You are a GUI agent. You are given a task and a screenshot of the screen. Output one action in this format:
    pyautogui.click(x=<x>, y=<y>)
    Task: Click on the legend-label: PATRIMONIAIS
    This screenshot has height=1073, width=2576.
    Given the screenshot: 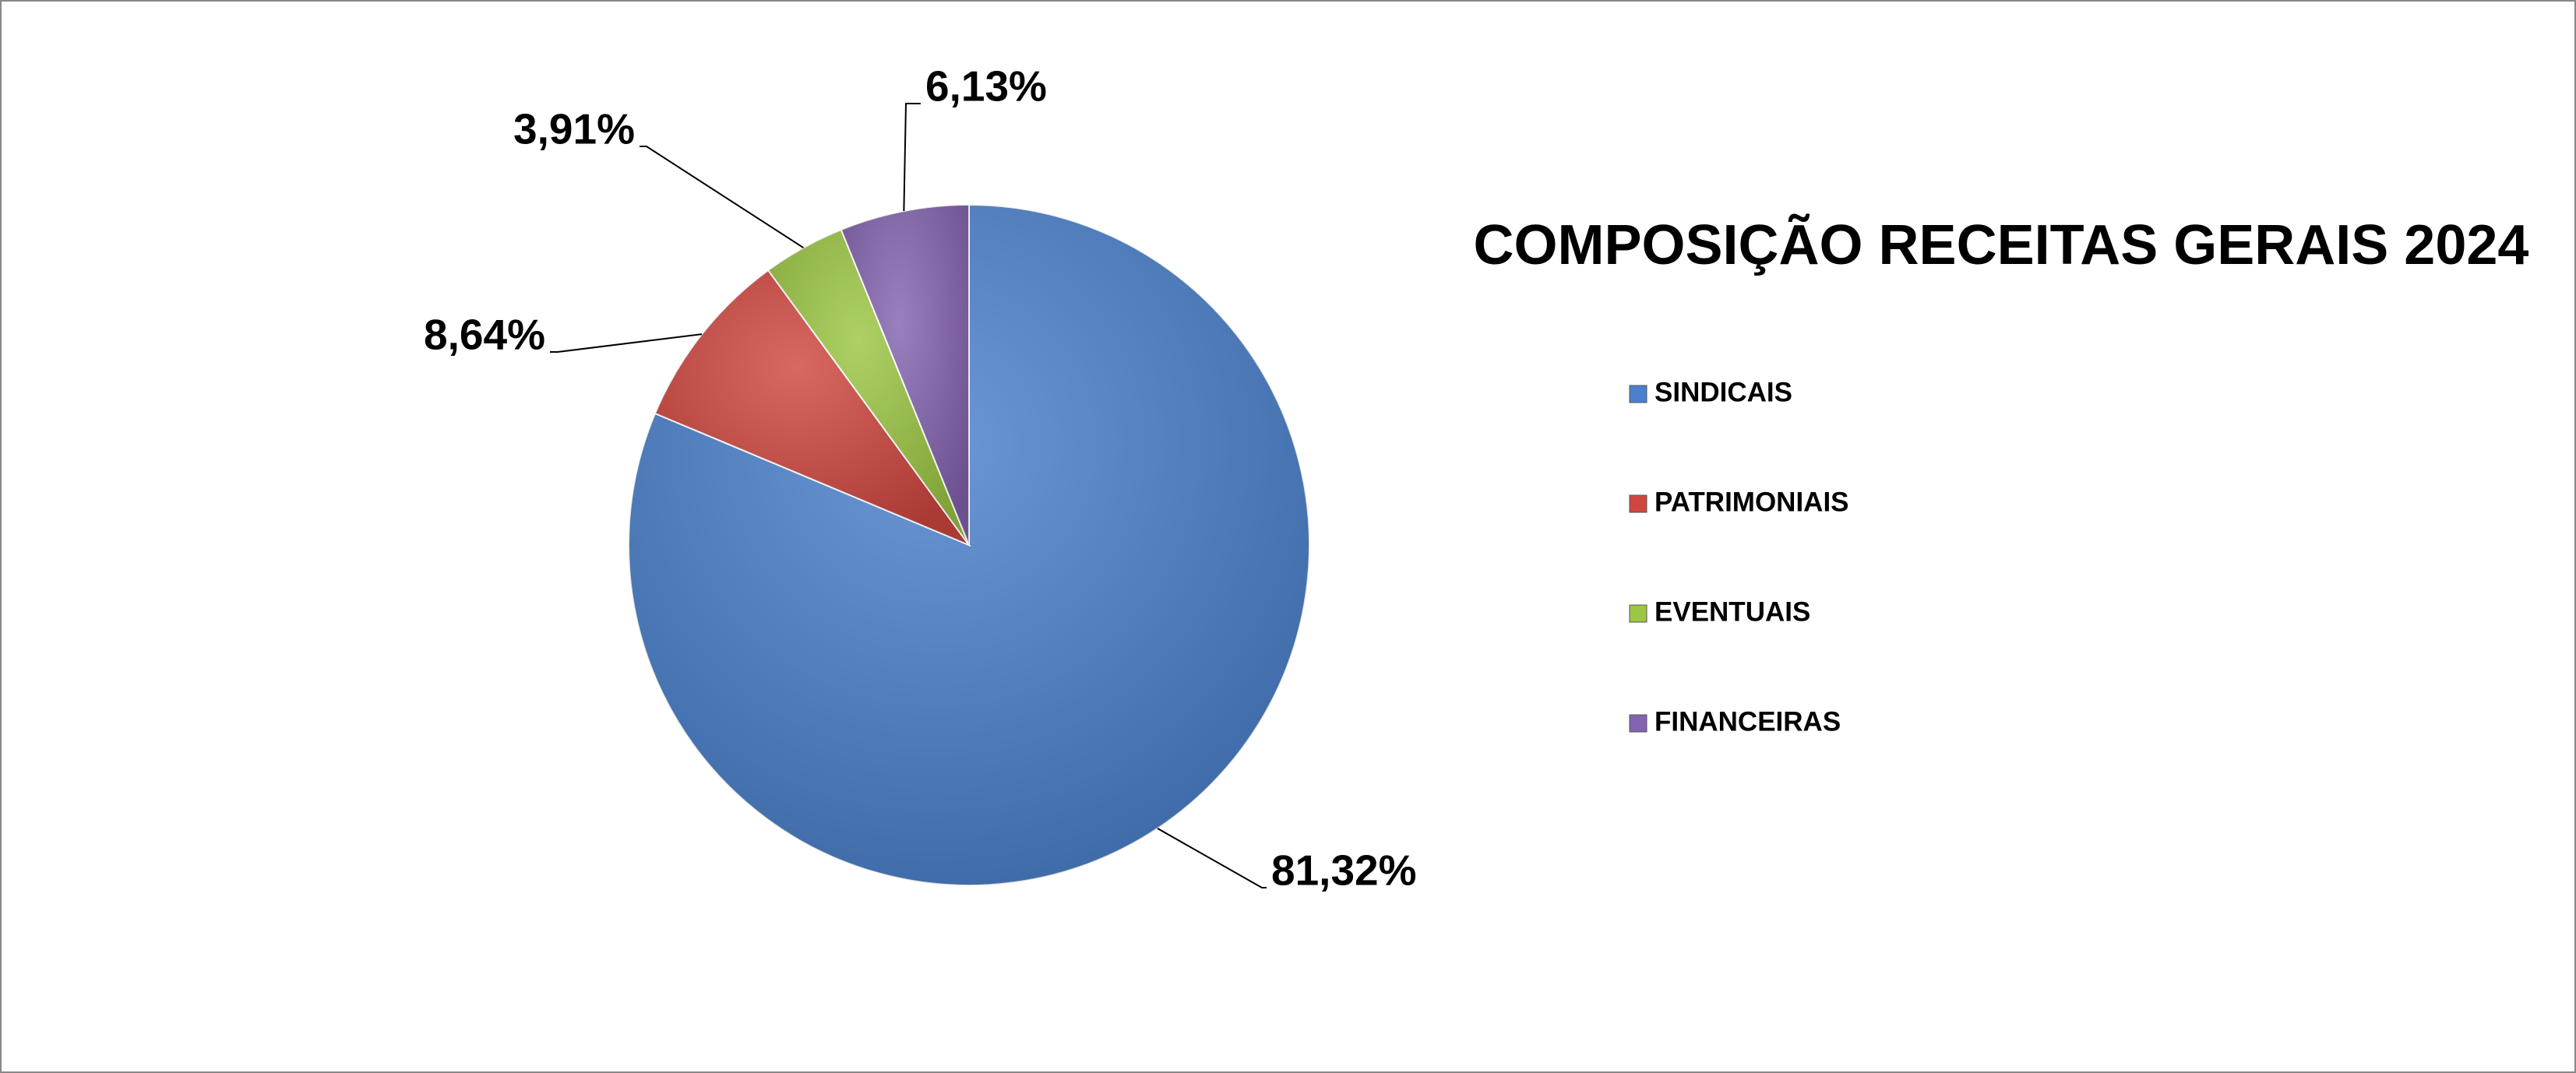 What is the action you would take?
    pyautogui.click(x=1751, y=502)
    